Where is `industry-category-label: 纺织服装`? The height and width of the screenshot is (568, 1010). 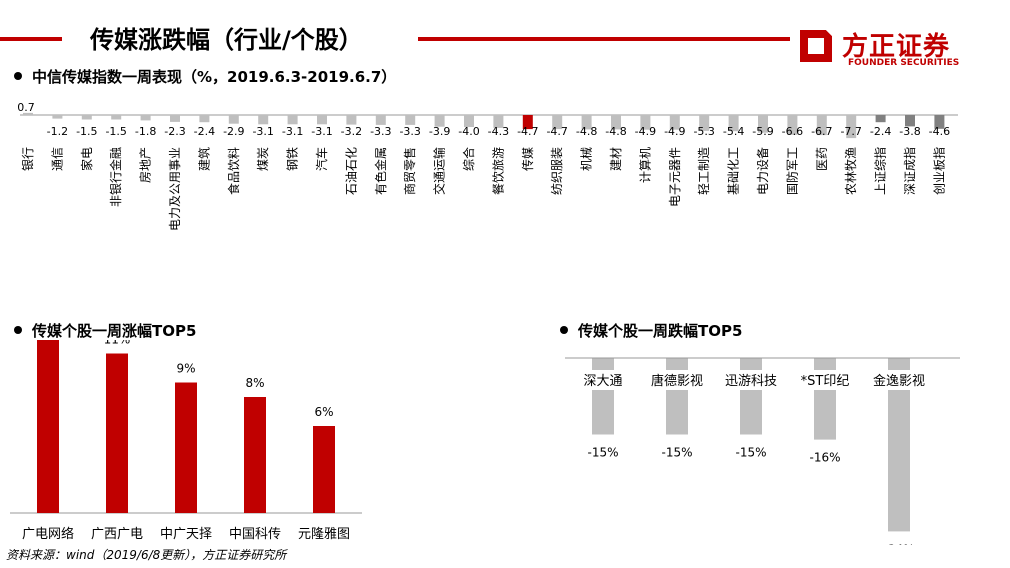 industry-category-label: 纺织服装 is located at coordinates (557, 171).